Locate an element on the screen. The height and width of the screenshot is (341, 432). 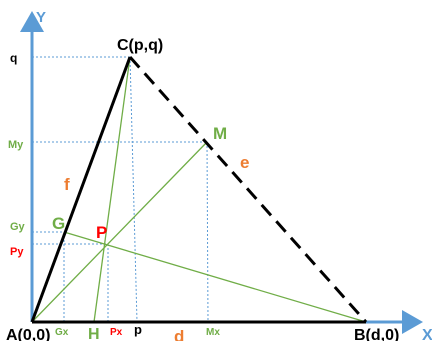
tick-py: Py is located at coordinates (17, 252).